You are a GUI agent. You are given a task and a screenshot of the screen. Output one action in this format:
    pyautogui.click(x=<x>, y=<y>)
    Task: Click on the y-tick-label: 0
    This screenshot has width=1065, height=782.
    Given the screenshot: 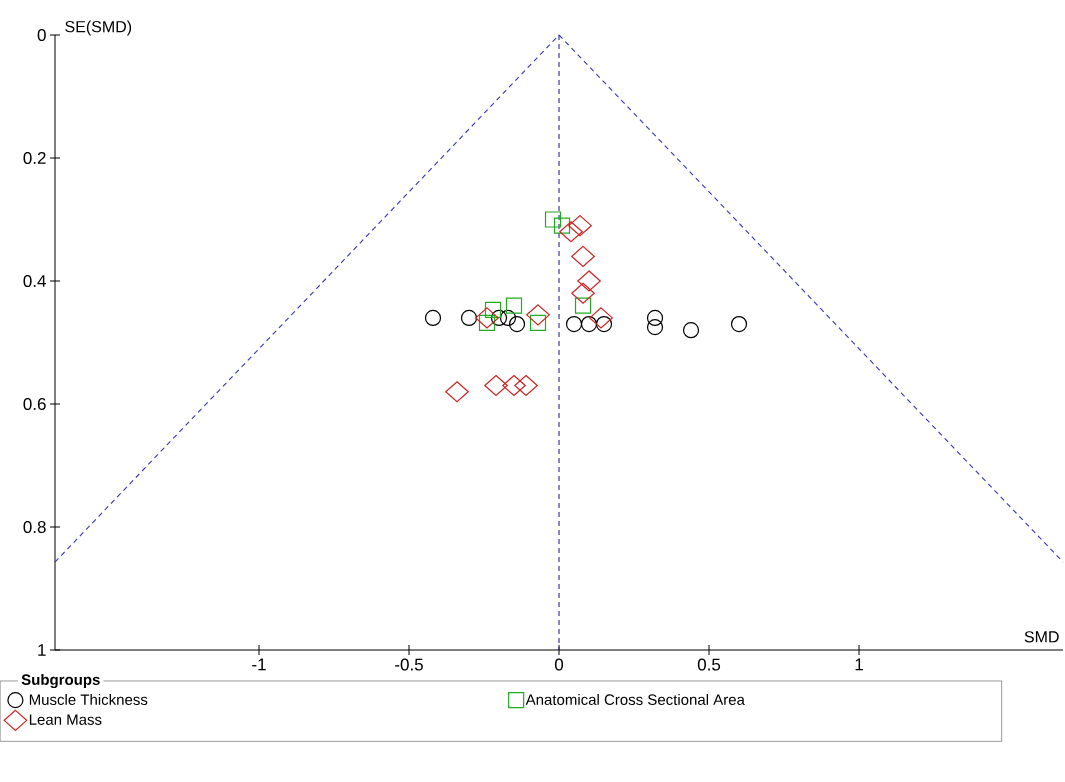 What is the action you would take?
    pyautogui.click(x=41, y=35)
    